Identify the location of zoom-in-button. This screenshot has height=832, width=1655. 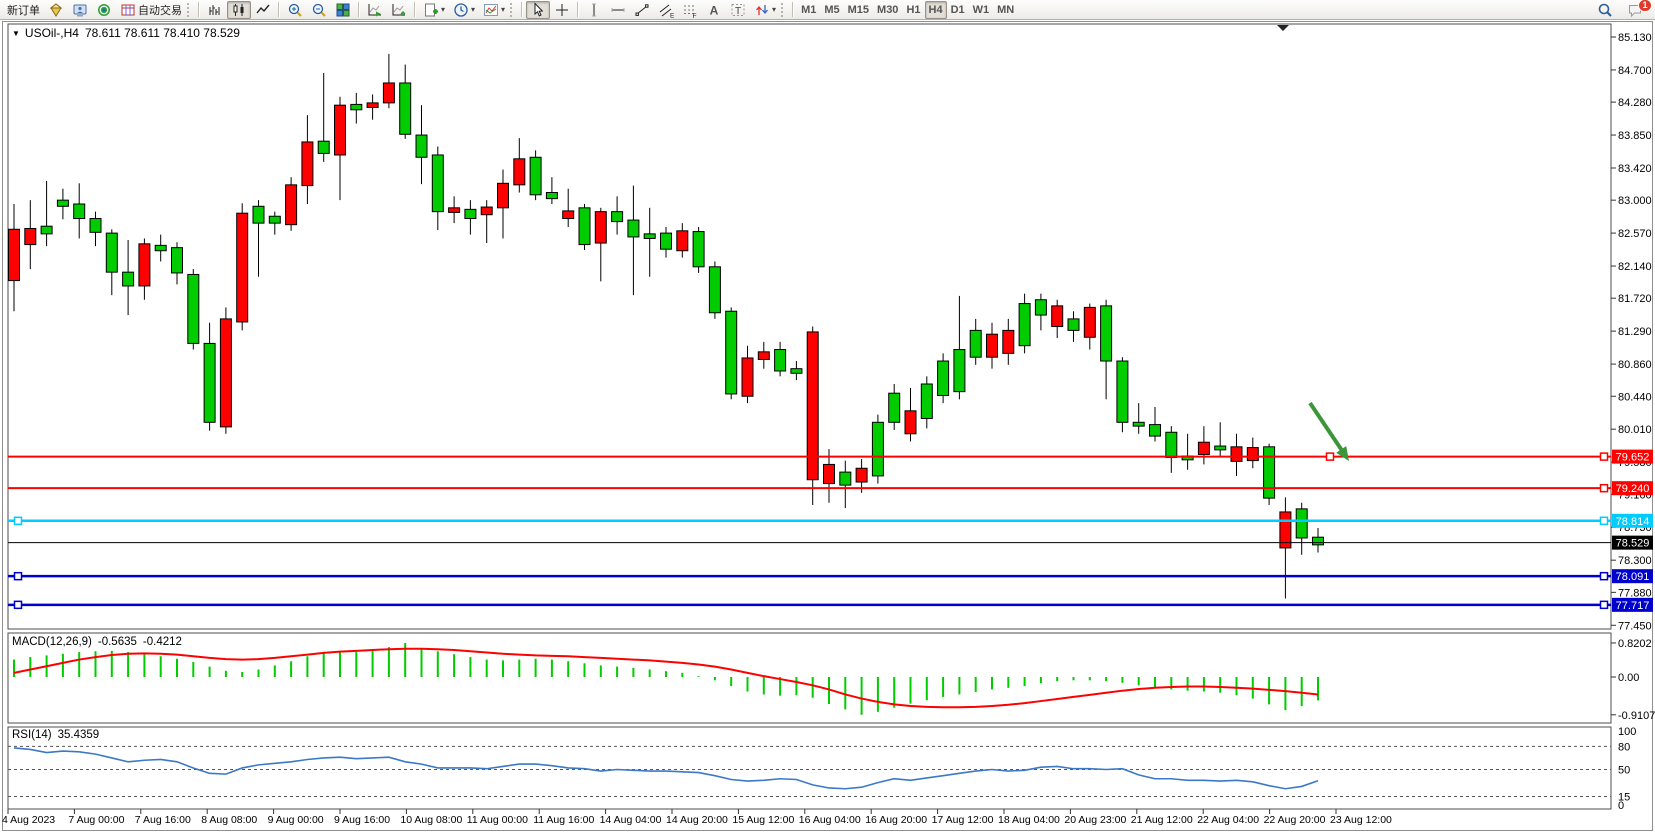
(295, 10).